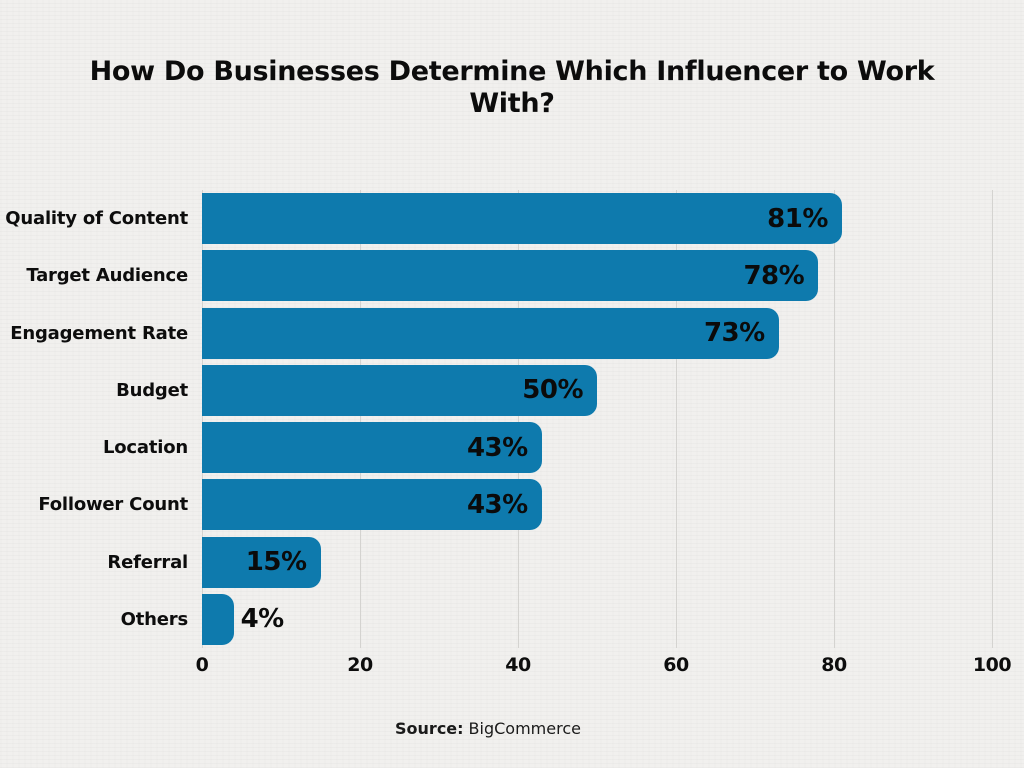 This screenshot has height=768, width=1024. I want to click on x-tick-label: 100, so click(992, 665).